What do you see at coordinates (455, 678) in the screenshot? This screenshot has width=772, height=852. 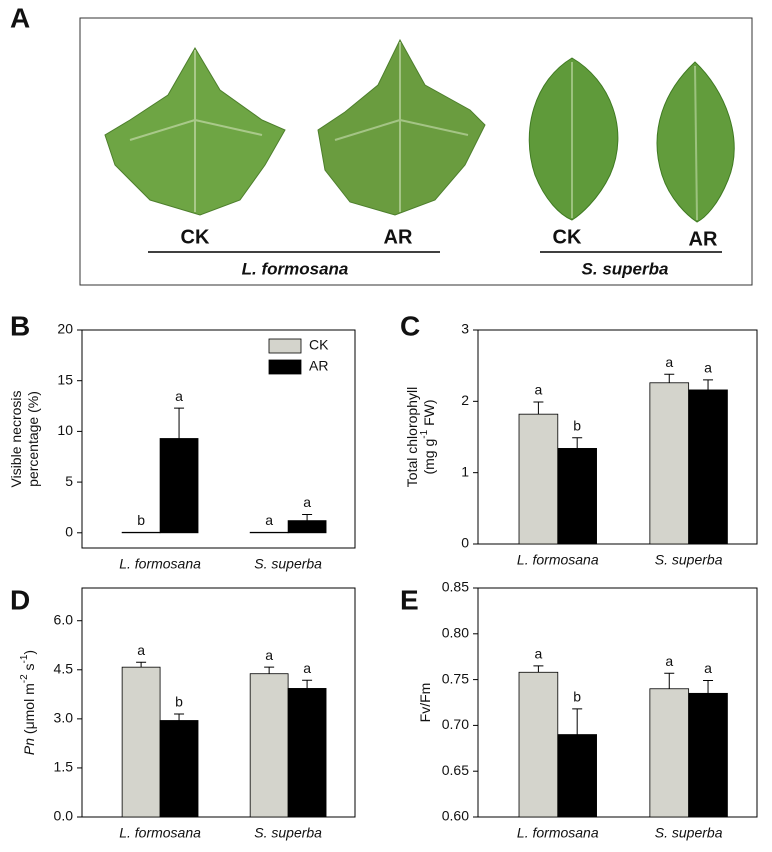 I see `y-tick-label: 0.75` at bounding box center [455, 678].